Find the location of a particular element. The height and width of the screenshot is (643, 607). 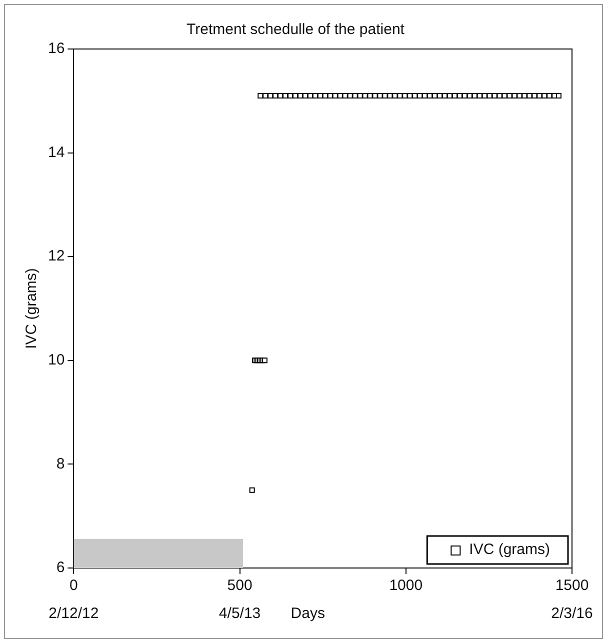

legend-label: IVC (grams) is located at coordinates (509, 549).